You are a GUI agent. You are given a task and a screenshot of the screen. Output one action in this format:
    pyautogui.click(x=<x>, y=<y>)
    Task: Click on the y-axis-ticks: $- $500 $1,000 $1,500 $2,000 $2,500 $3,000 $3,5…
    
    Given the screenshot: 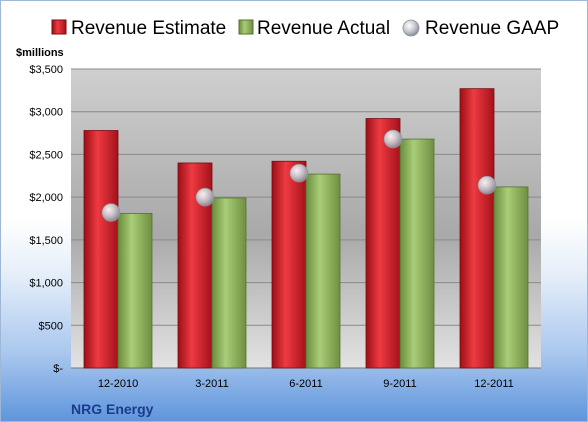 What is the action you would take?
    pyautogui.click(x=46, y=219)
    